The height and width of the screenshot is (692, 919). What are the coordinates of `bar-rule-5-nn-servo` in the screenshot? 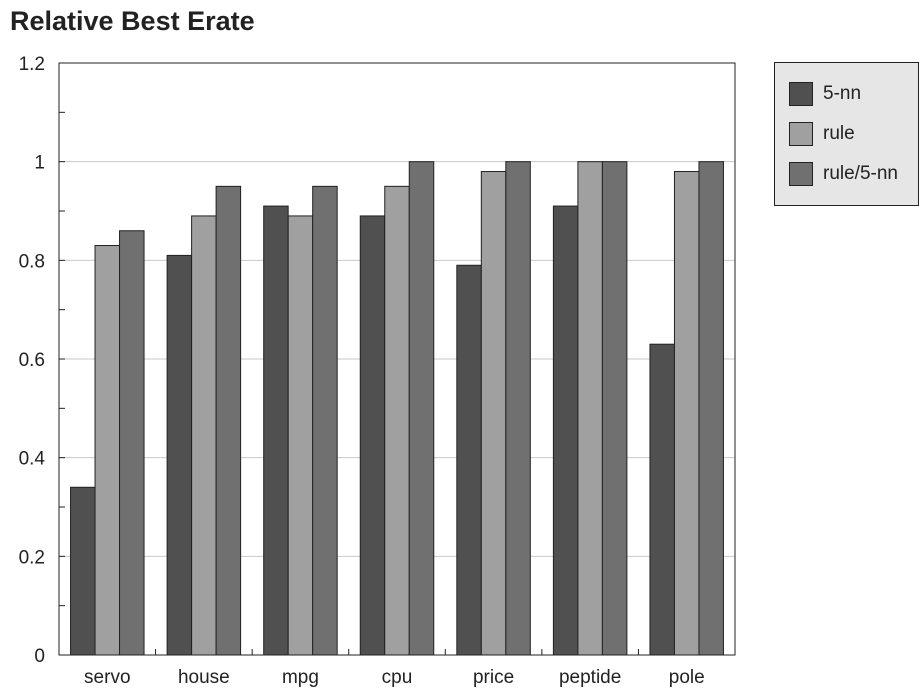 It's located at (132, 443).